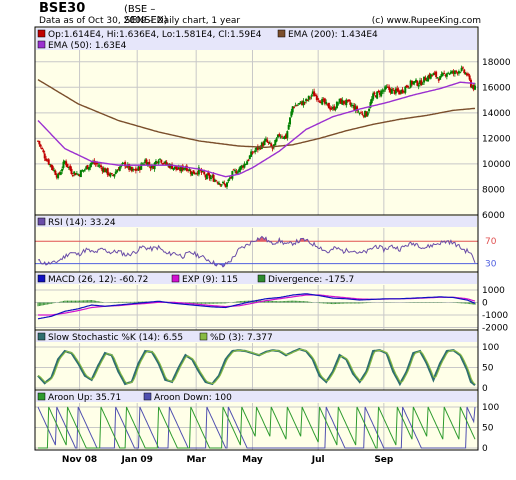 The width and height of the screenshot is (516, 480). I want to click on stoch-legend-label: %D (3): 7.377, so click(241, 338).